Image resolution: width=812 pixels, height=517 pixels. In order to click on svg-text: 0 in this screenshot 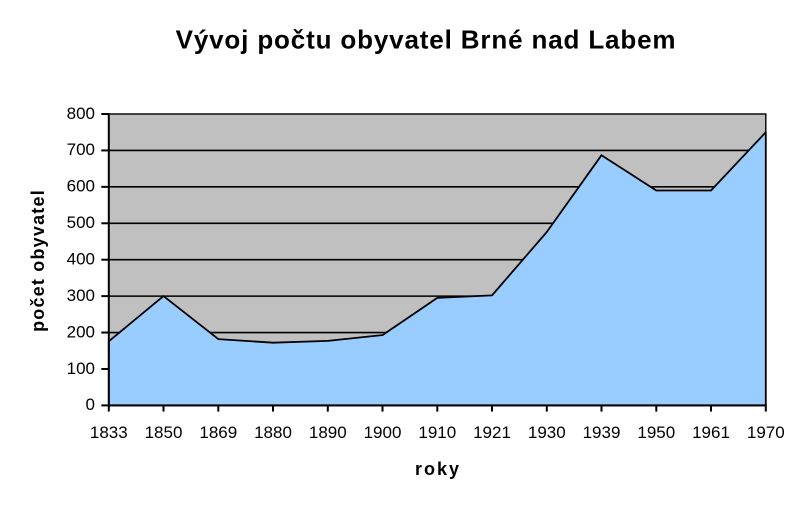, I will do `click(90, 404)`.